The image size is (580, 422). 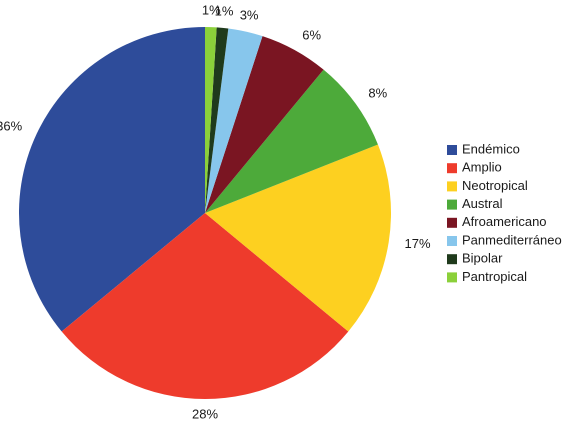 I want to click on legend-label: Amplio, so click(x=482, y=167).